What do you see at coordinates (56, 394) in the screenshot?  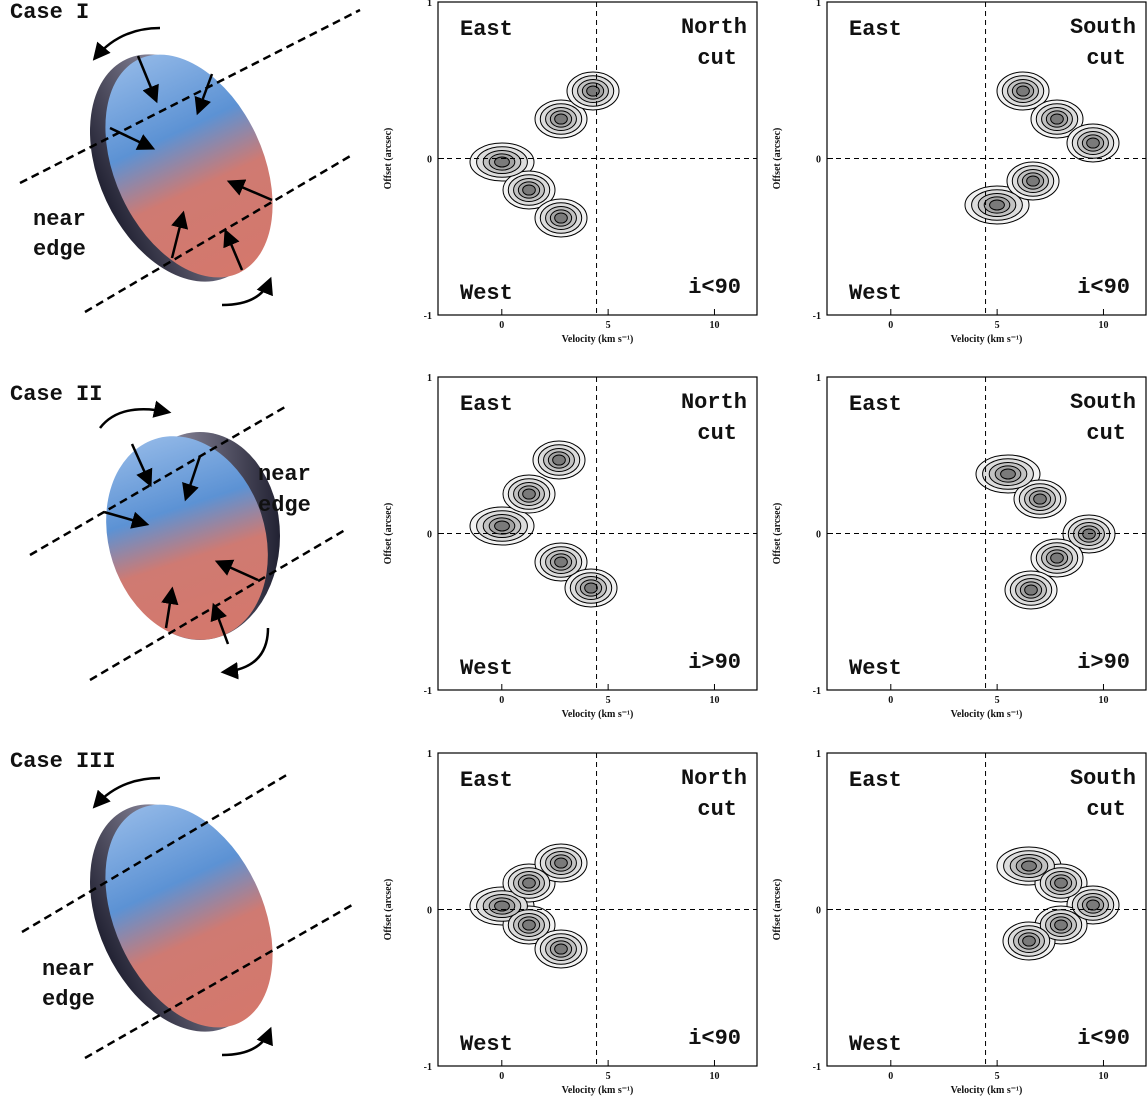 I see `case-label: Case II` at bounding box center [56, 394].